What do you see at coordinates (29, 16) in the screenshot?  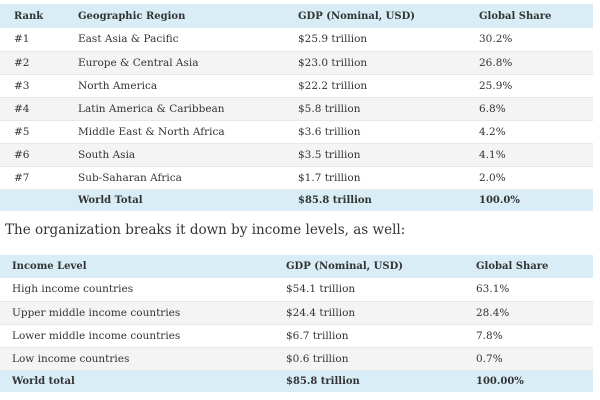 I see `header-rank: Rank` at bounding box center [29, 16].